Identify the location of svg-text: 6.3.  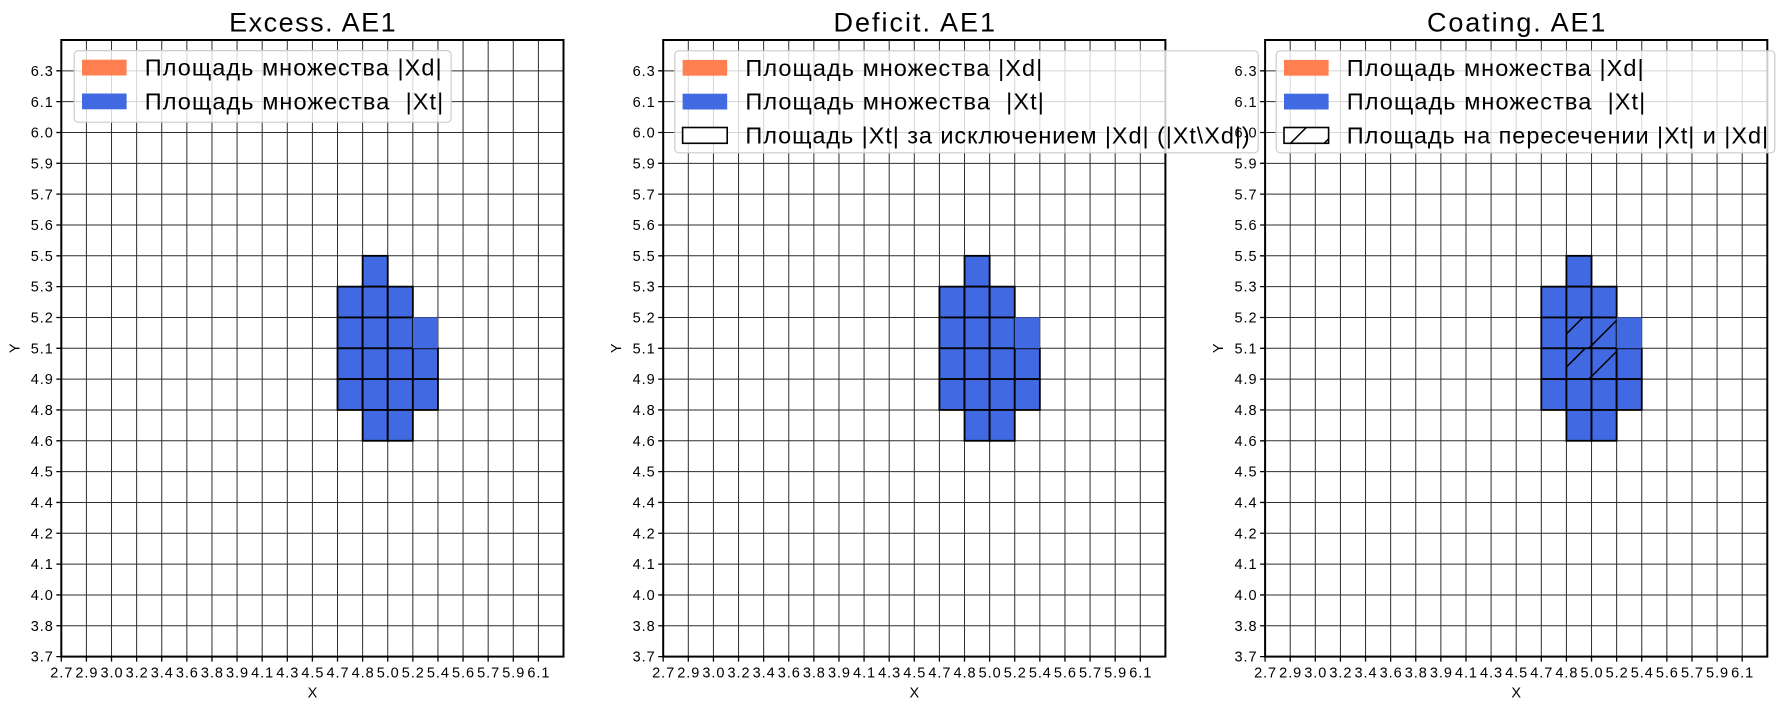
(42, 72).